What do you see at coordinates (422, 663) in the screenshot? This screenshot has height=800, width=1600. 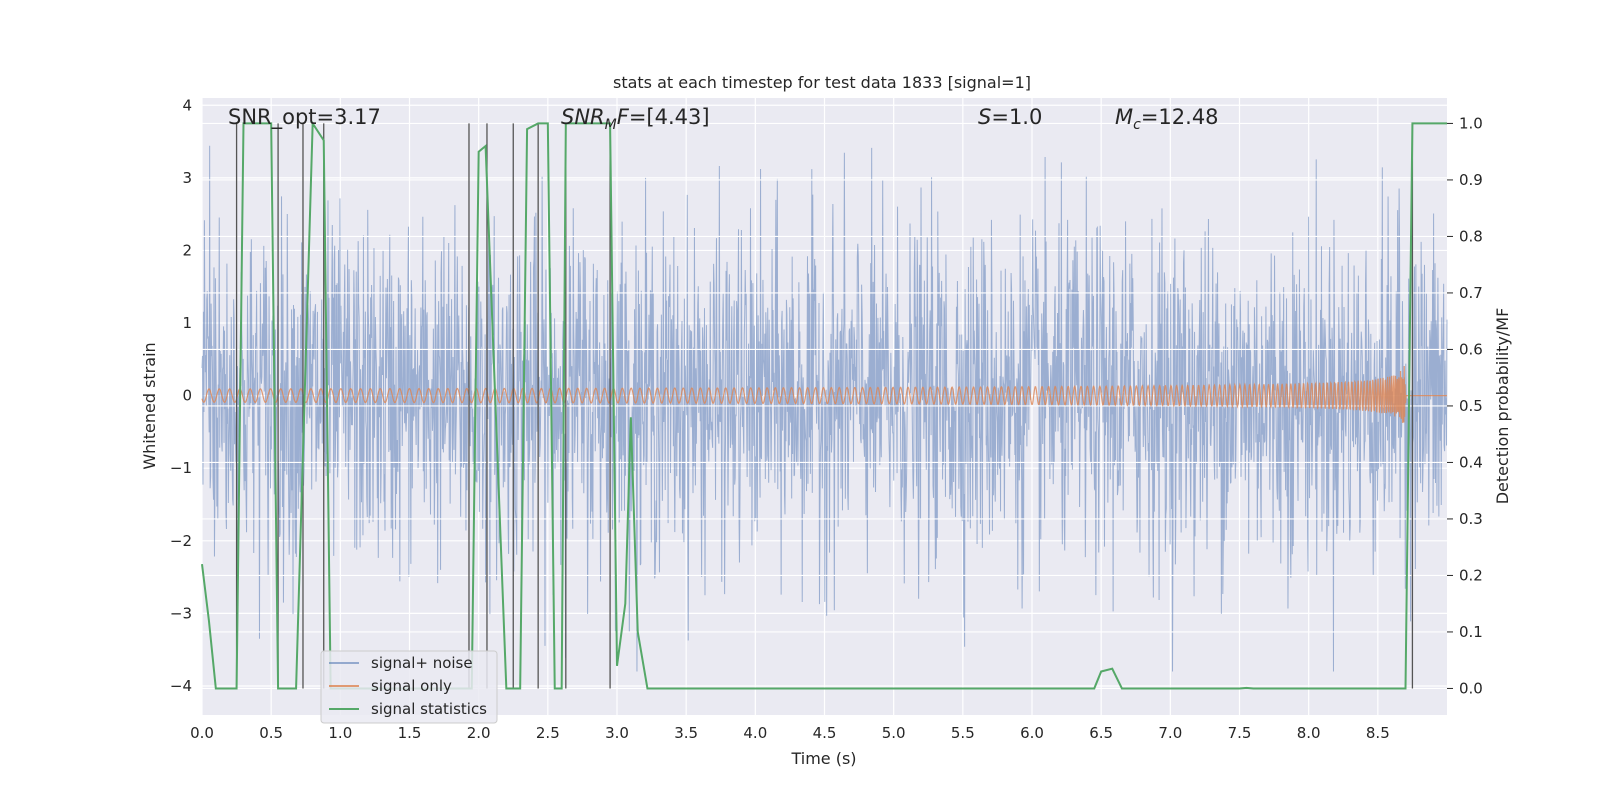 I see `legend-label-noise: signal+ noise` at bounding box center [422, 663].